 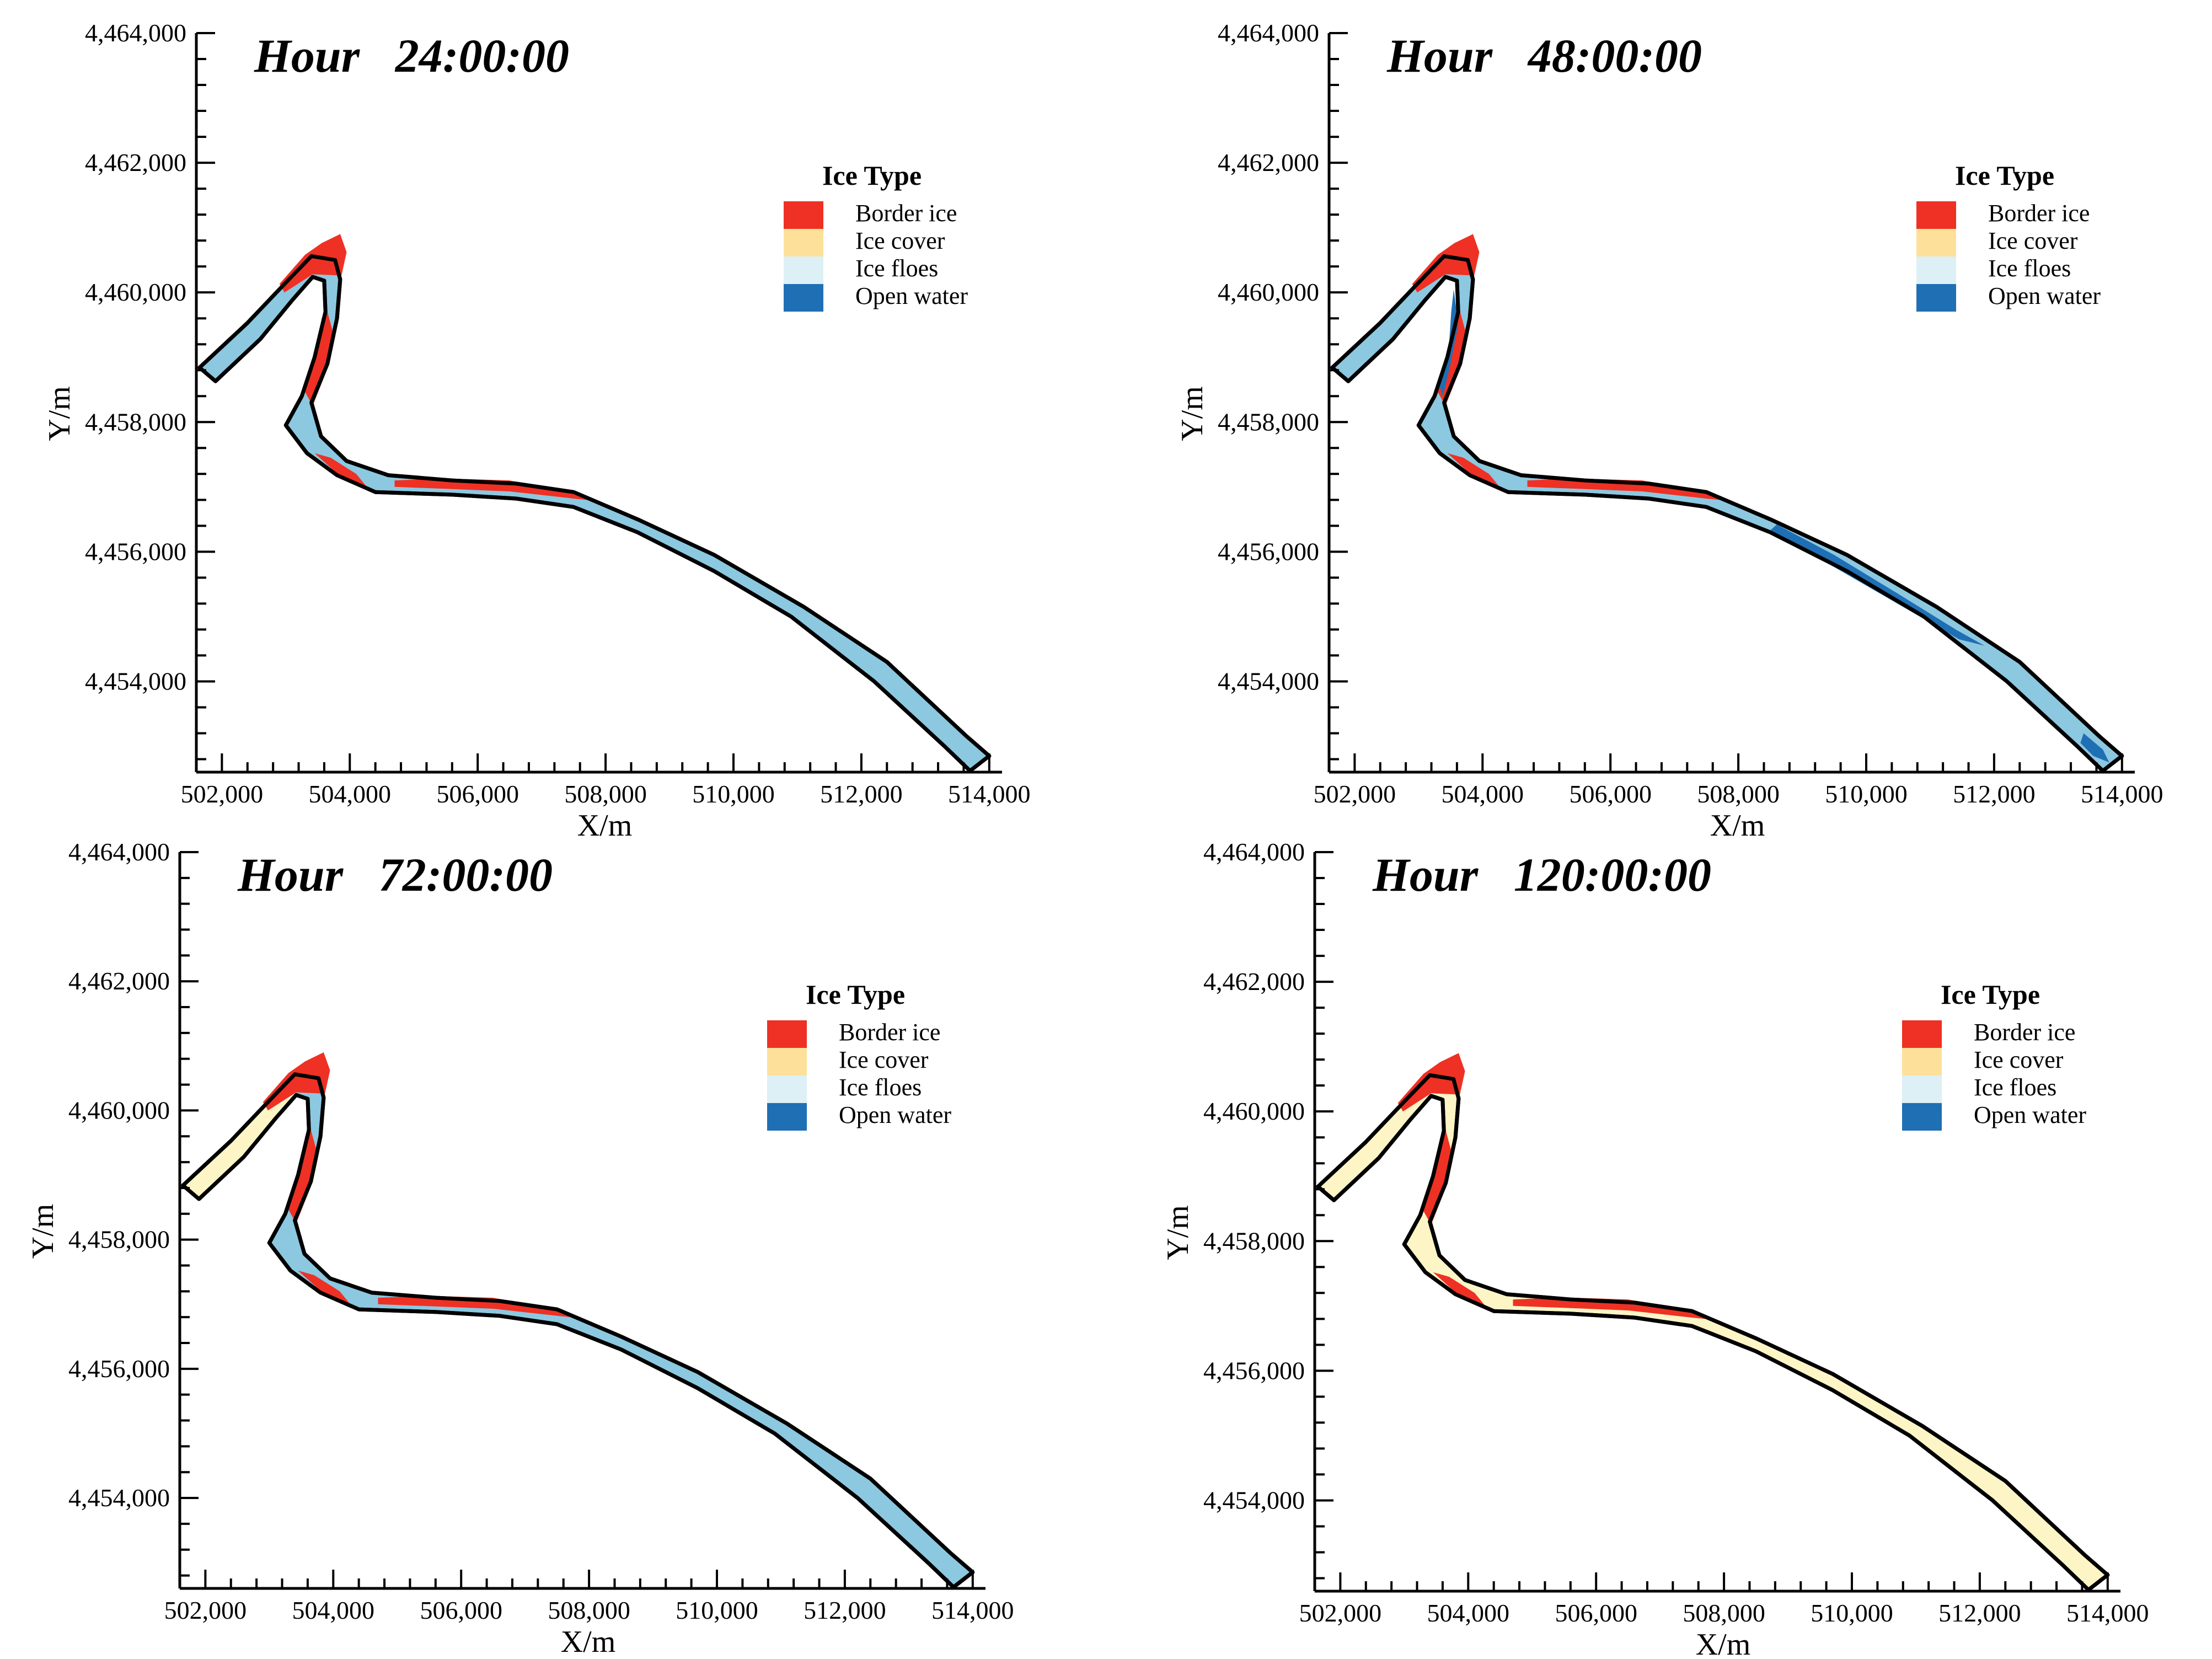 I want to click on open-water-patch, so click(x=2094, y=748).